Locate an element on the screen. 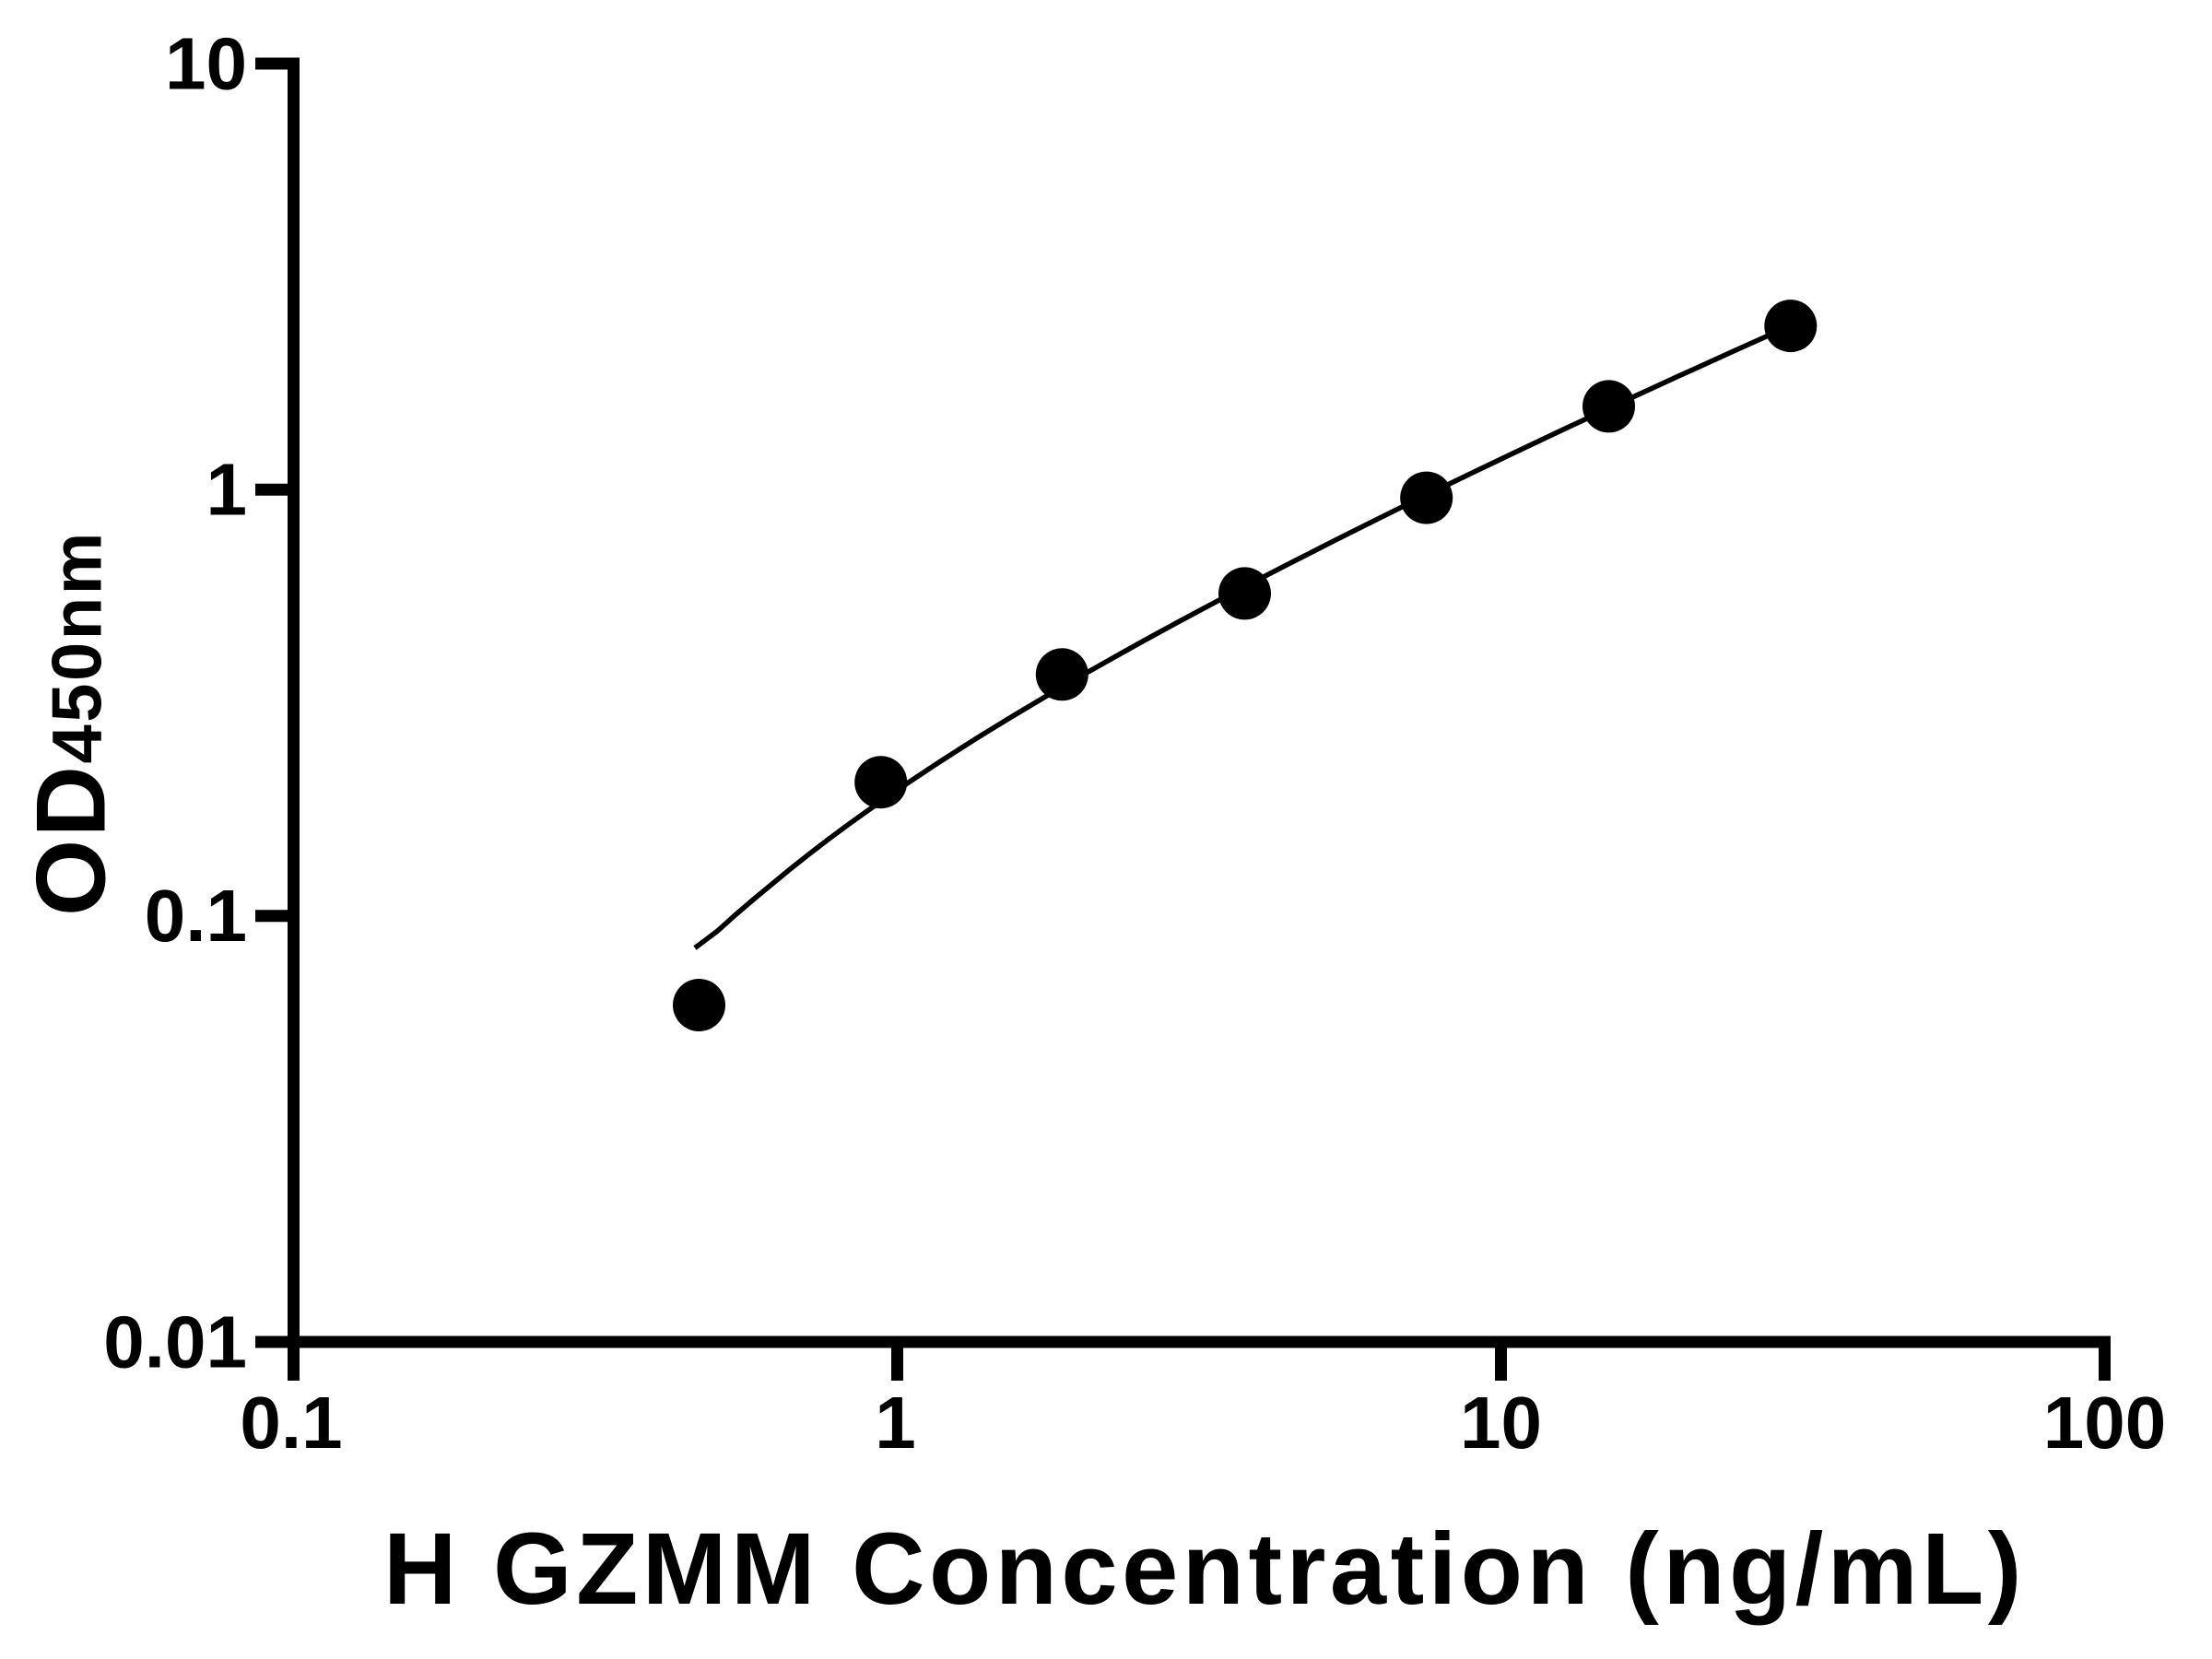 The width and height of the screenshot is (2212, 1659). svg-text: H GZMM Concentration (ng/mL) is located at coordinates (1204, 1569).